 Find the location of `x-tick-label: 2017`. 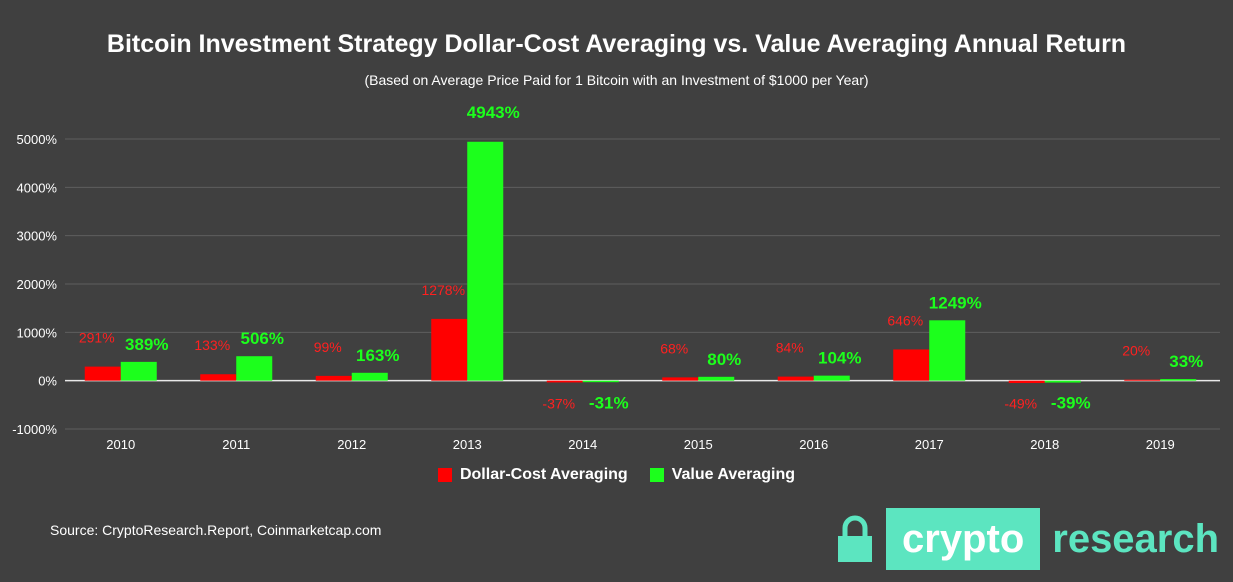

x-tick-label: 2017 is located at coordinates (929, 444).